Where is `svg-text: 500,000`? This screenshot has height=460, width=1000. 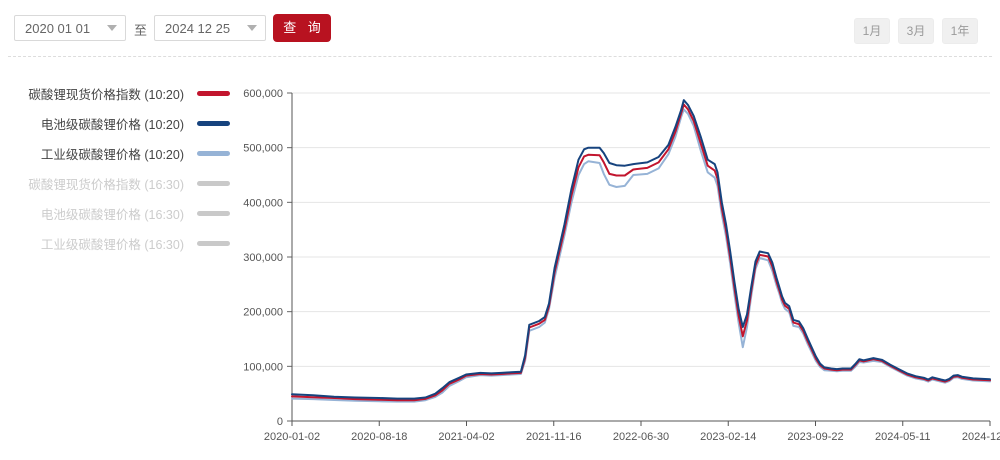
svg-text: 500,000 is located at coordinates (263, 149).